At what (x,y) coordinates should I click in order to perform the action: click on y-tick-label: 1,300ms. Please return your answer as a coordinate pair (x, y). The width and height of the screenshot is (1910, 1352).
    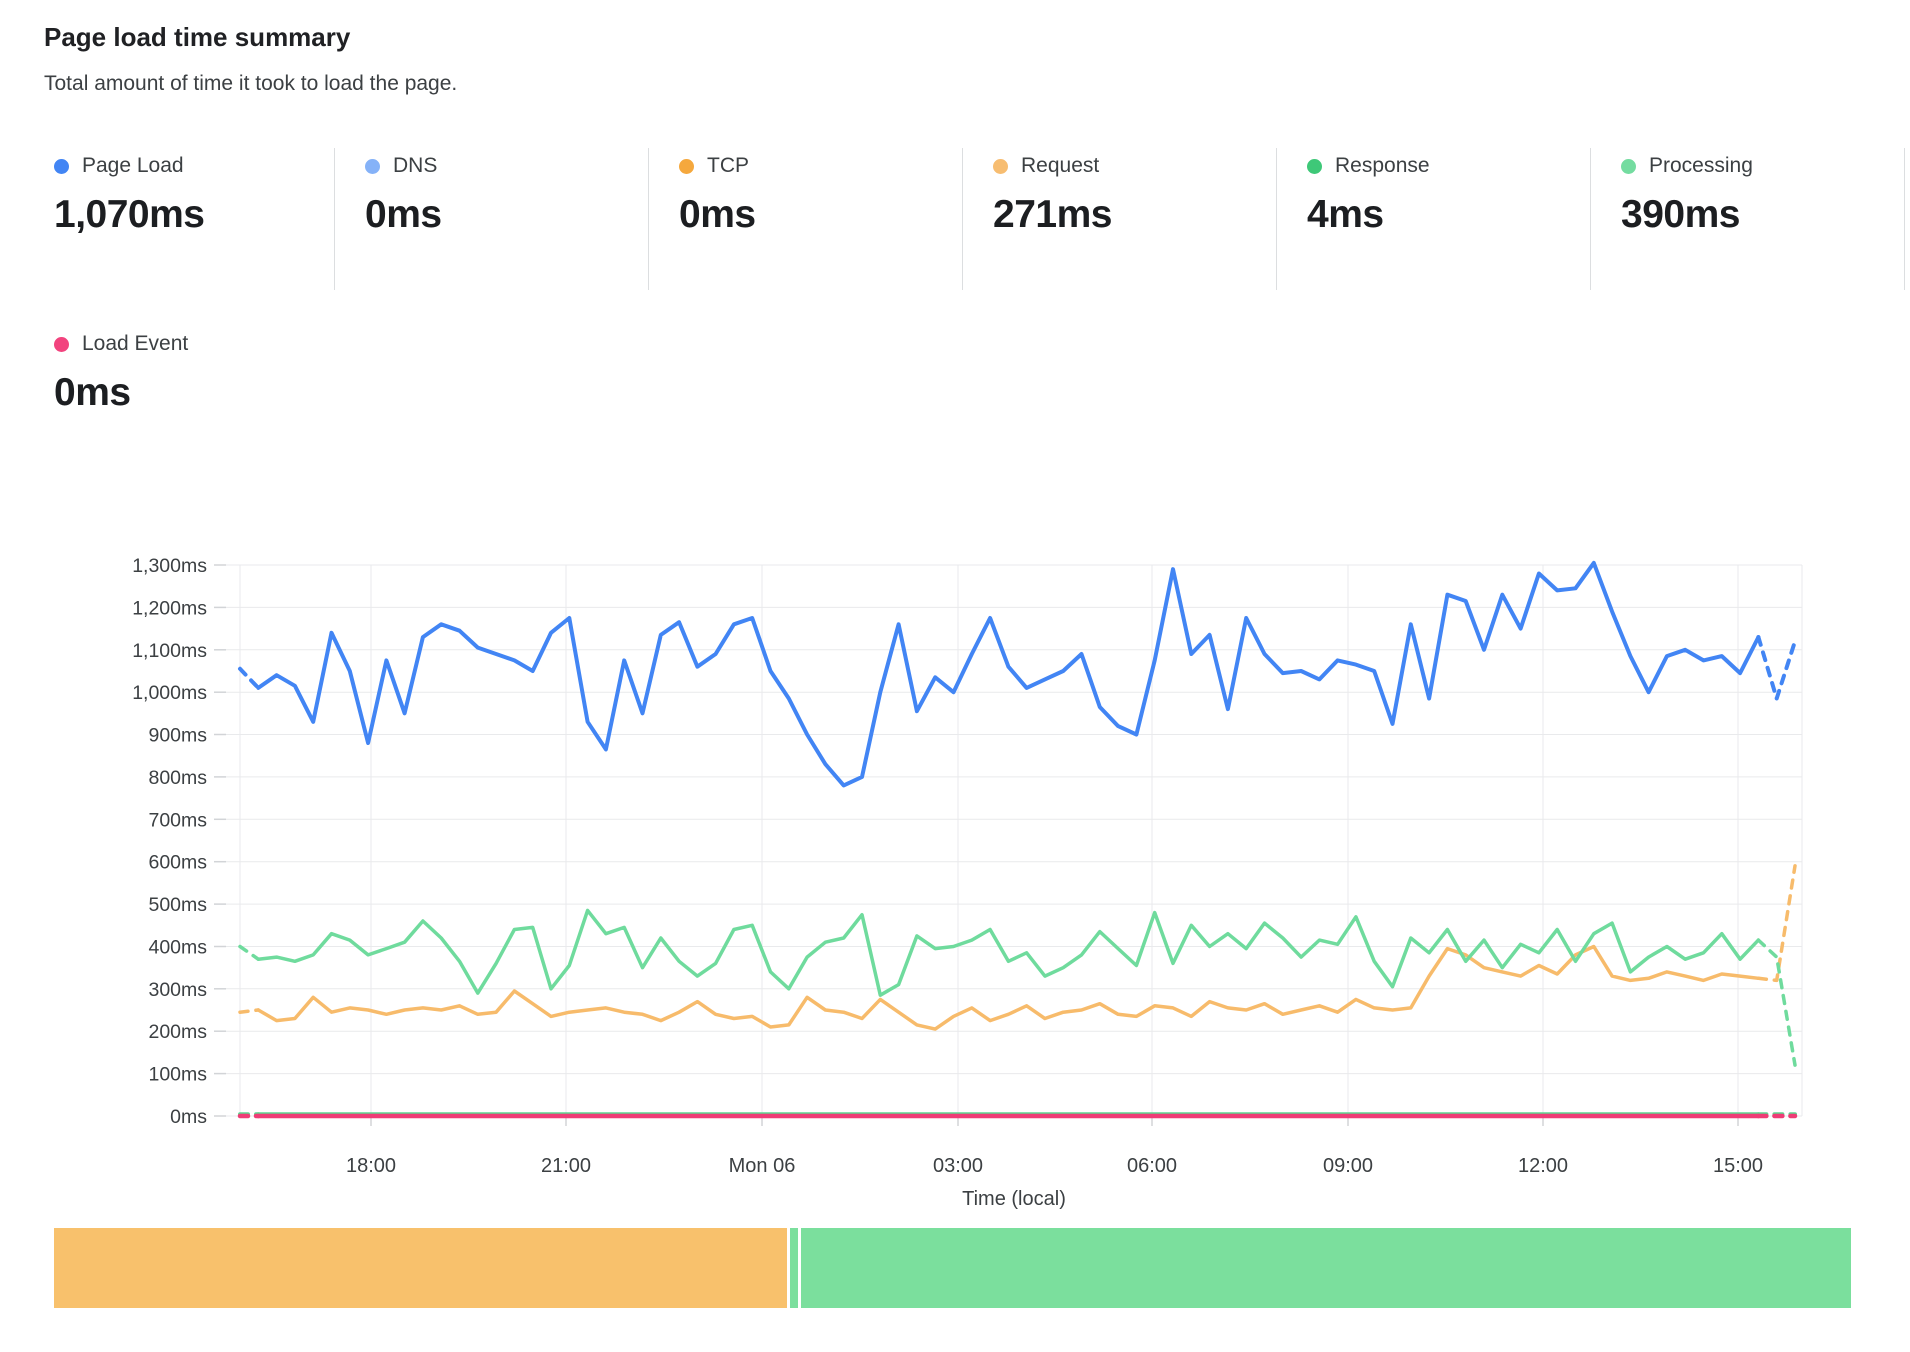
    Looking at the image, I should click on (169, 566).